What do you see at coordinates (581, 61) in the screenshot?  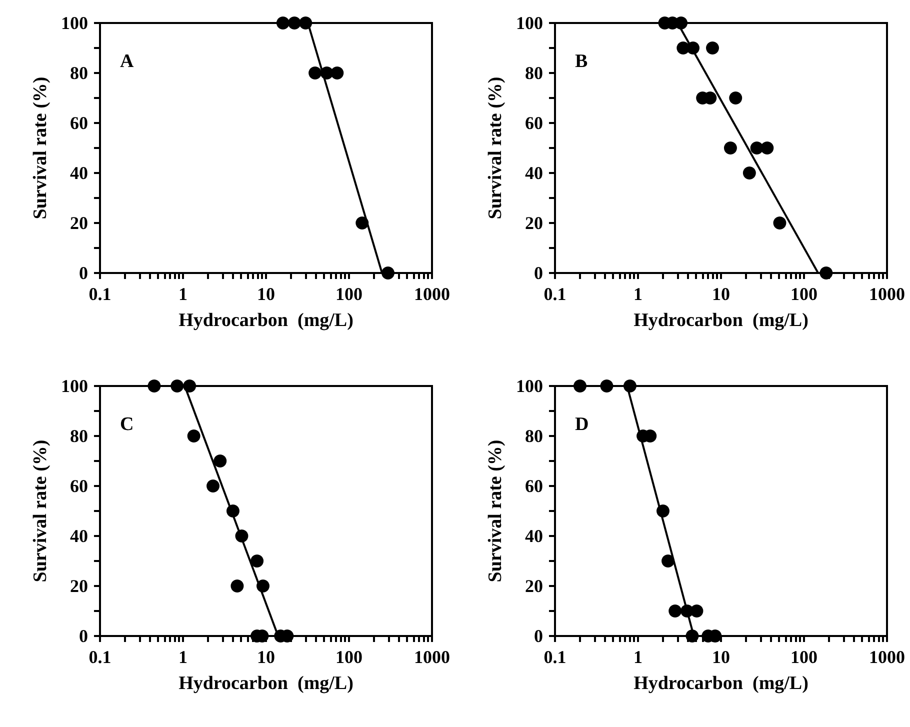 I see `annotation: B` at bounding box center [581, 61].